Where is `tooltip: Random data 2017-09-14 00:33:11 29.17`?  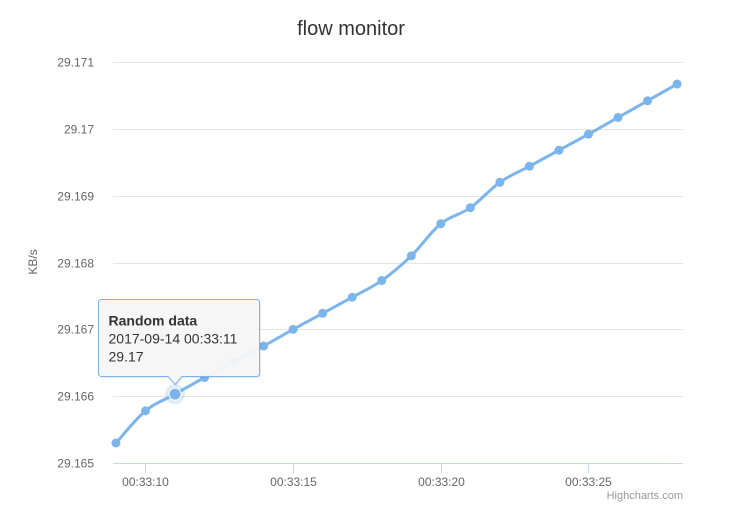 tooltip: Random data 2017-09-14 00:33:11 29.17 is located at coordinates (179, 342).